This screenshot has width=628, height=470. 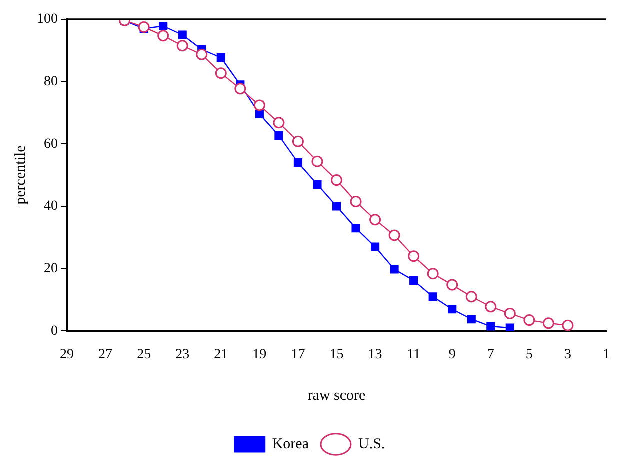 I want to click on legend-label: Korea, so click(x=291, y=444).